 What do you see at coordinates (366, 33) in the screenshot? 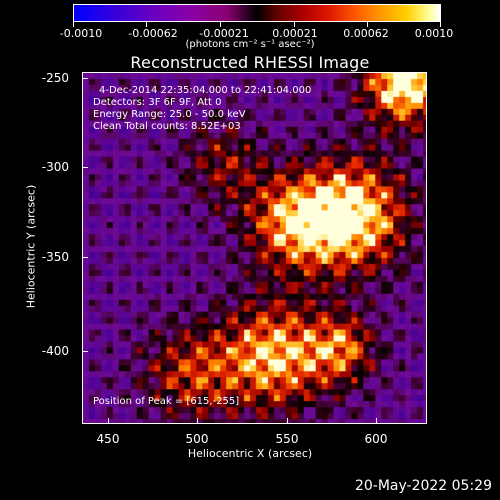
I see `colorbar-label: 0.00062` at bounding box center [366, 33].